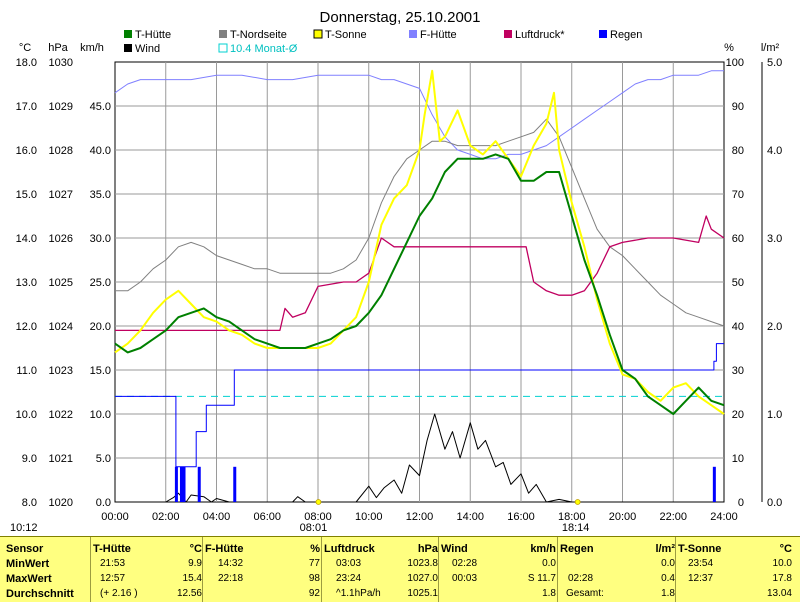  Describe the element at coordinates (40, 594) in the screenshot. I see `stats-row-label: Durchschnitt` at that location.